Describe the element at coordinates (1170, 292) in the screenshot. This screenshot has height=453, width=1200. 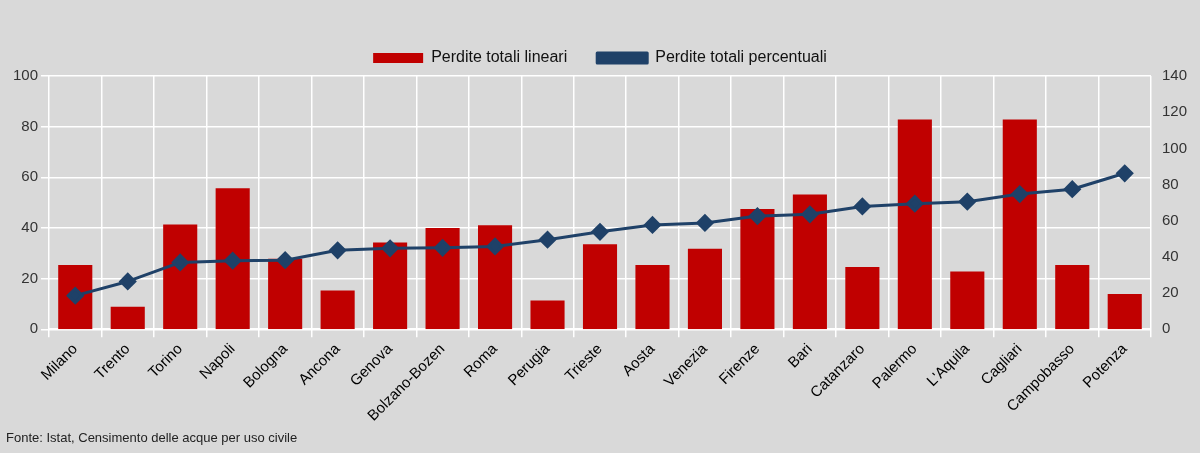
I see `y2-tick-label: 20` at that location.